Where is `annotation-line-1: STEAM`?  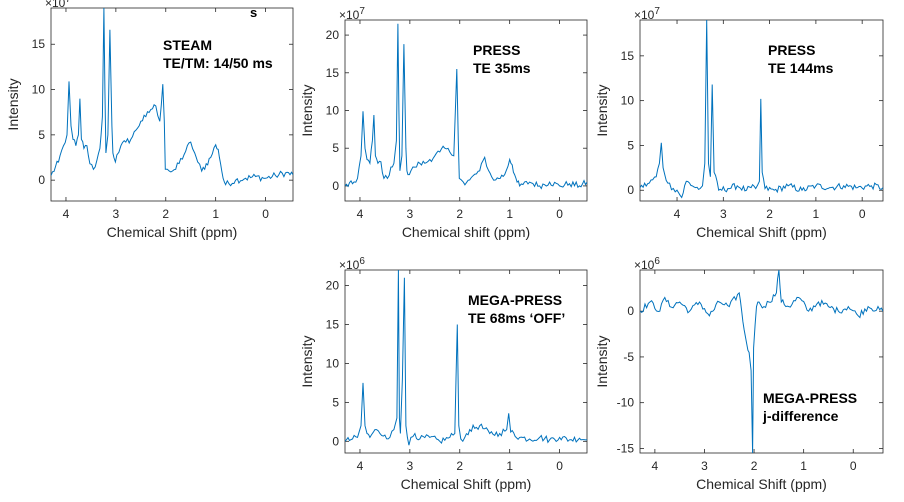
annotation-line-1: STEAM is located at coordinates (187, 45).